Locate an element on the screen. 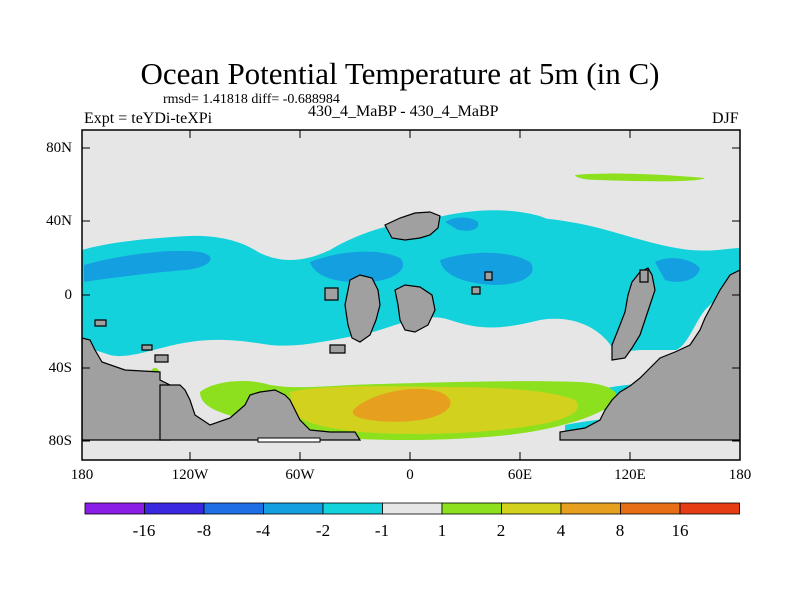 The height and width of the screenshot is (600, 800). lat-label-equator: 0 is located at coordinates (68, 295).